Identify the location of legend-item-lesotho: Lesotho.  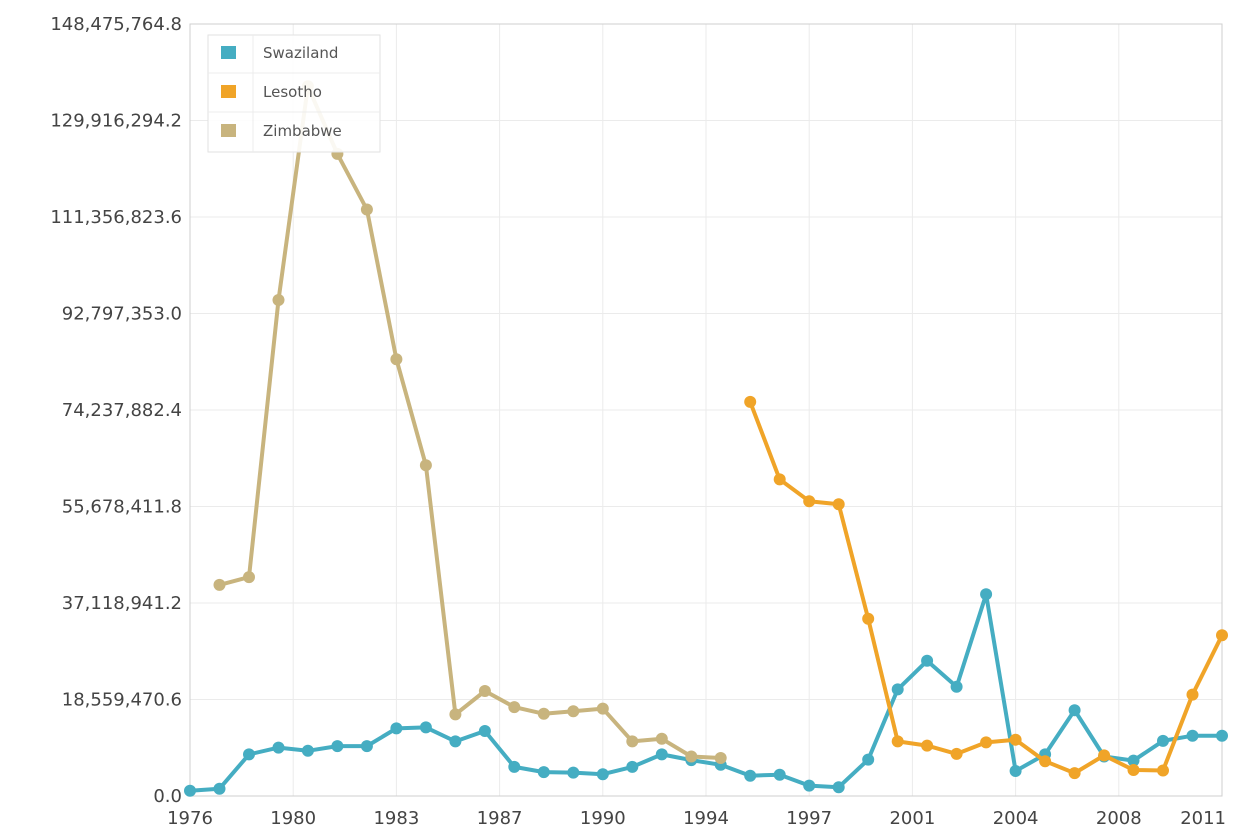
(270, 92).